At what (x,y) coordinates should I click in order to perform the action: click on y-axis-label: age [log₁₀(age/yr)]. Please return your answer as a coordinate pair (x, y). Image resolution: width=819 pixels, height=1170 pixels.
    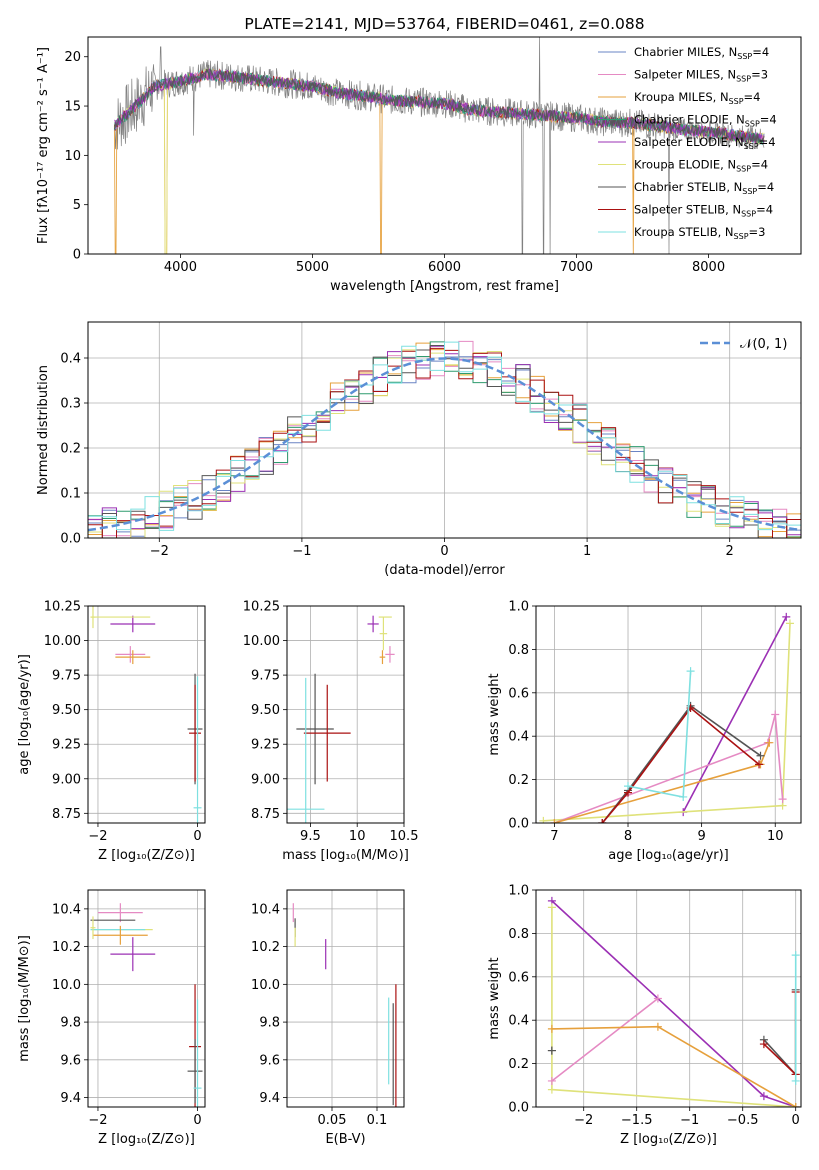
    Looking at the image, I should click on (24, 714).